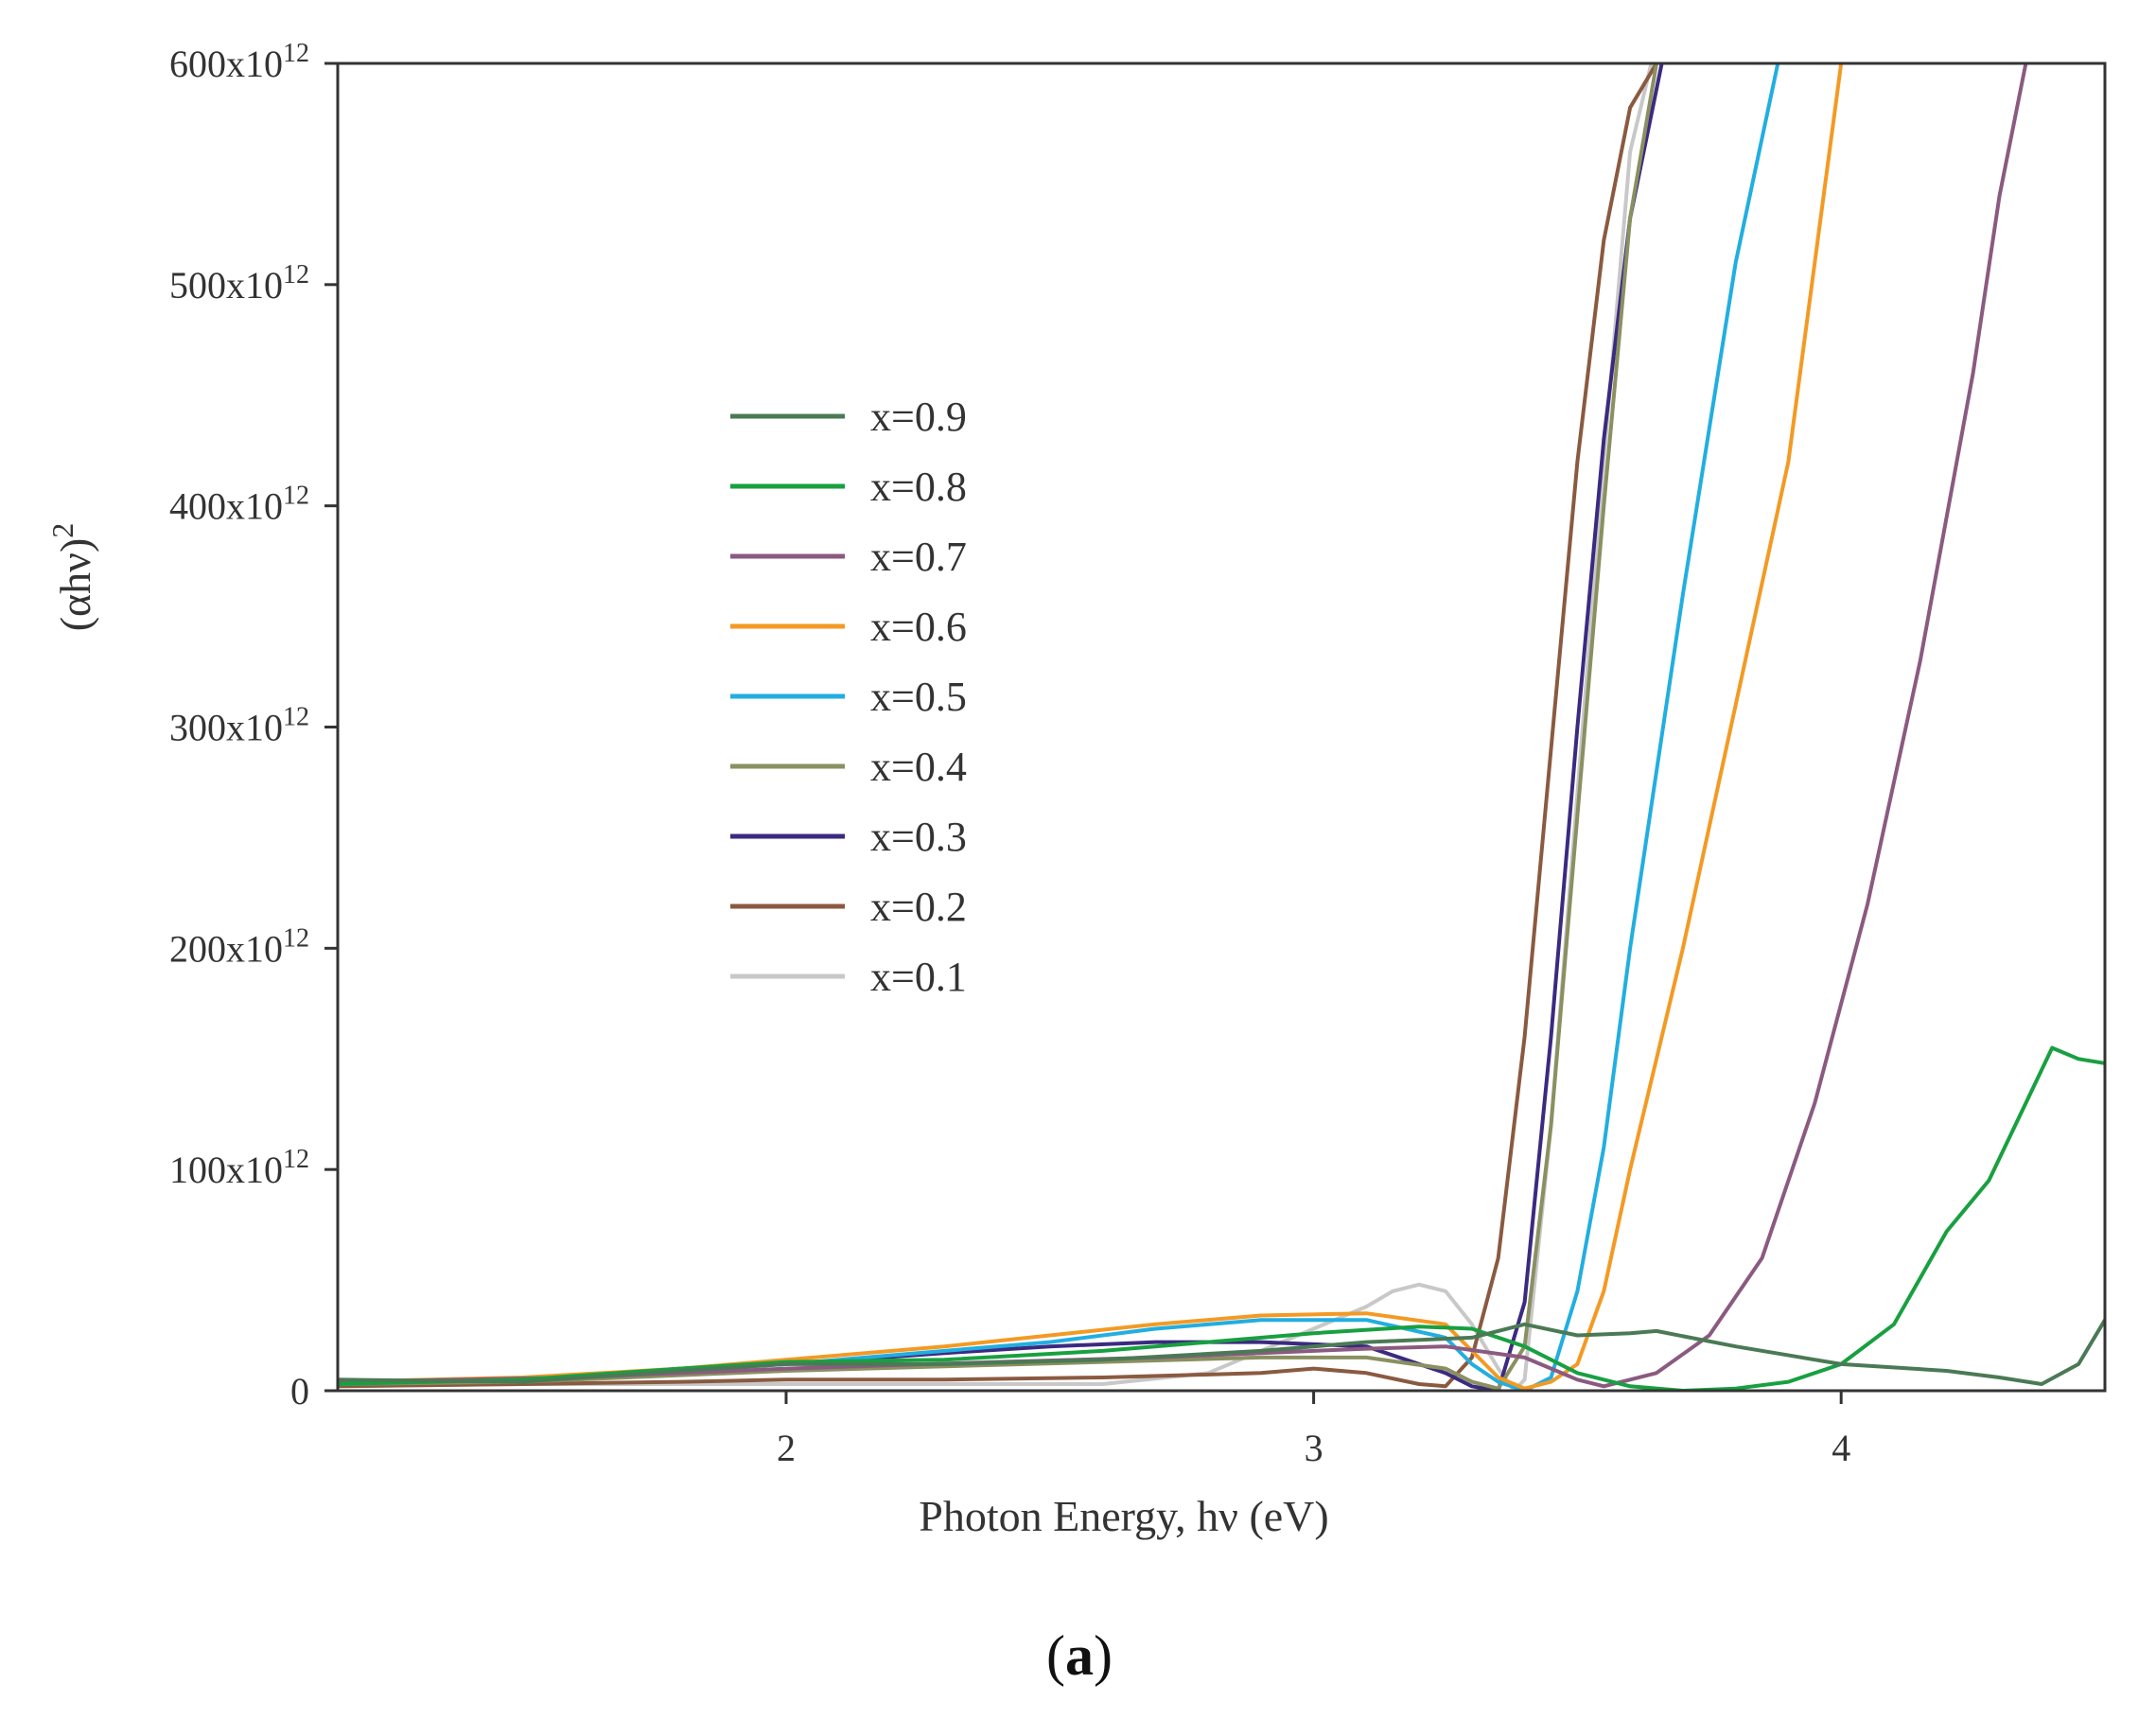  I want to click on legend-label: x=0.9, so click(918, 417).